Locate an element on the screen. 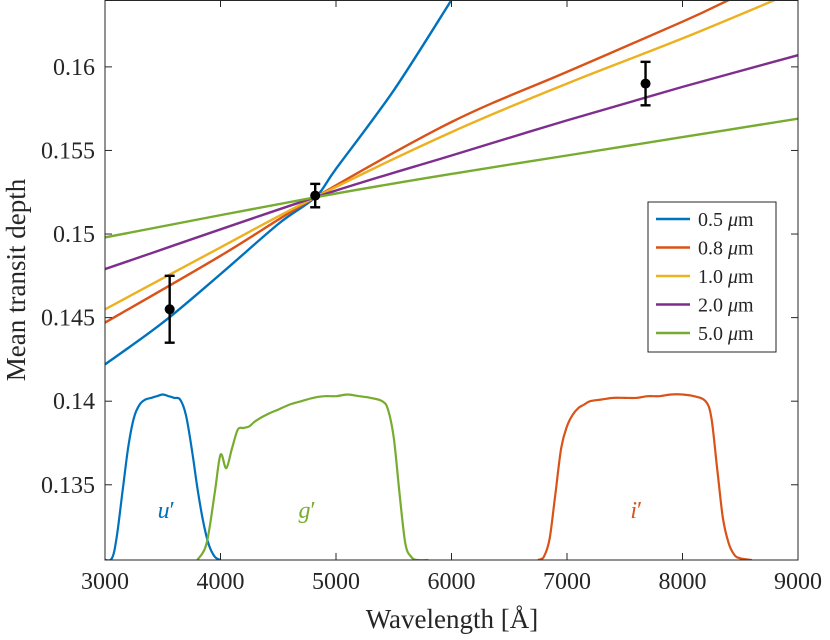 This screenshot has width=830, height=640. legend-entry: 0.8 μm is located at coordinates (705, 249).